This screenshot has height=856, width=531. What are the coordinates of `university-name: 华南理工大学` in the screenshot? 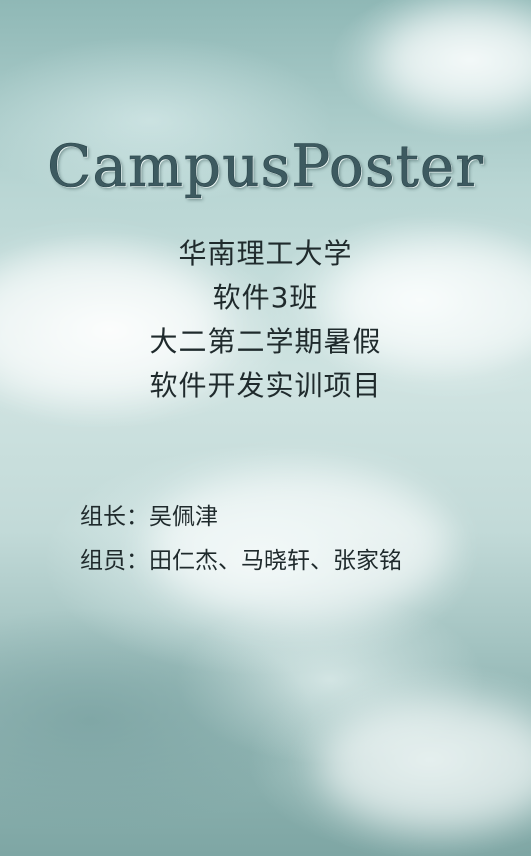 It's located at (265, 253).